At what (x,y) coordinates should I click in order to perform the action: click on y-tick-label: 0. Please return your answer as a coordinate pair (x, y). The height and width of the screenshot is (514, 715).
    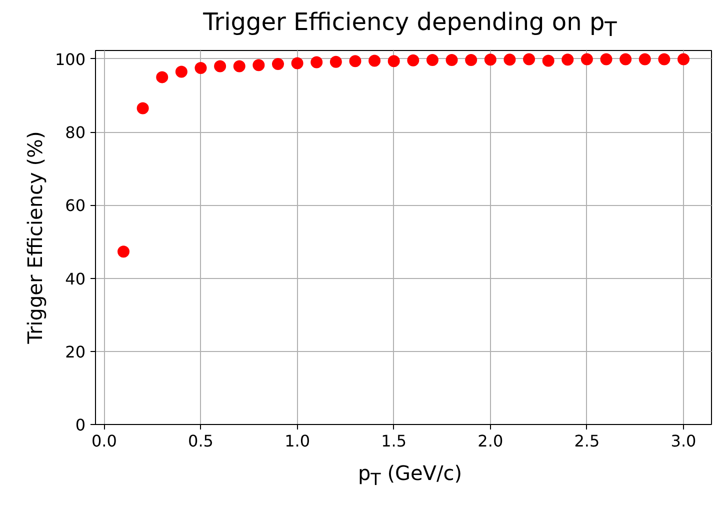
    Looking at the image, I should click on (80, 425).